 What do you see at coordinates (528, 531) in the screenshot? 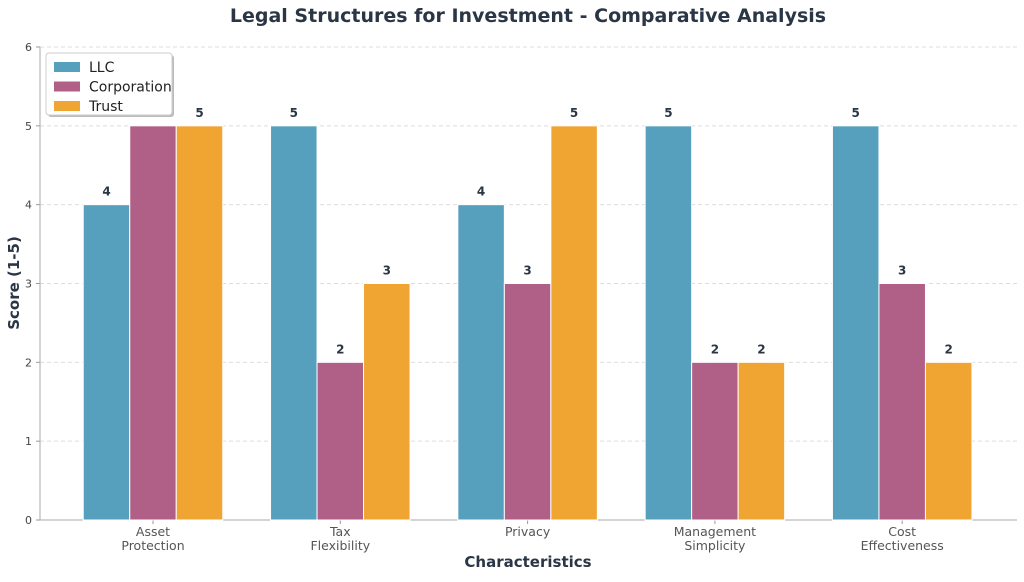
I see `category-label: Privacy` at bounding box center [528, 531].